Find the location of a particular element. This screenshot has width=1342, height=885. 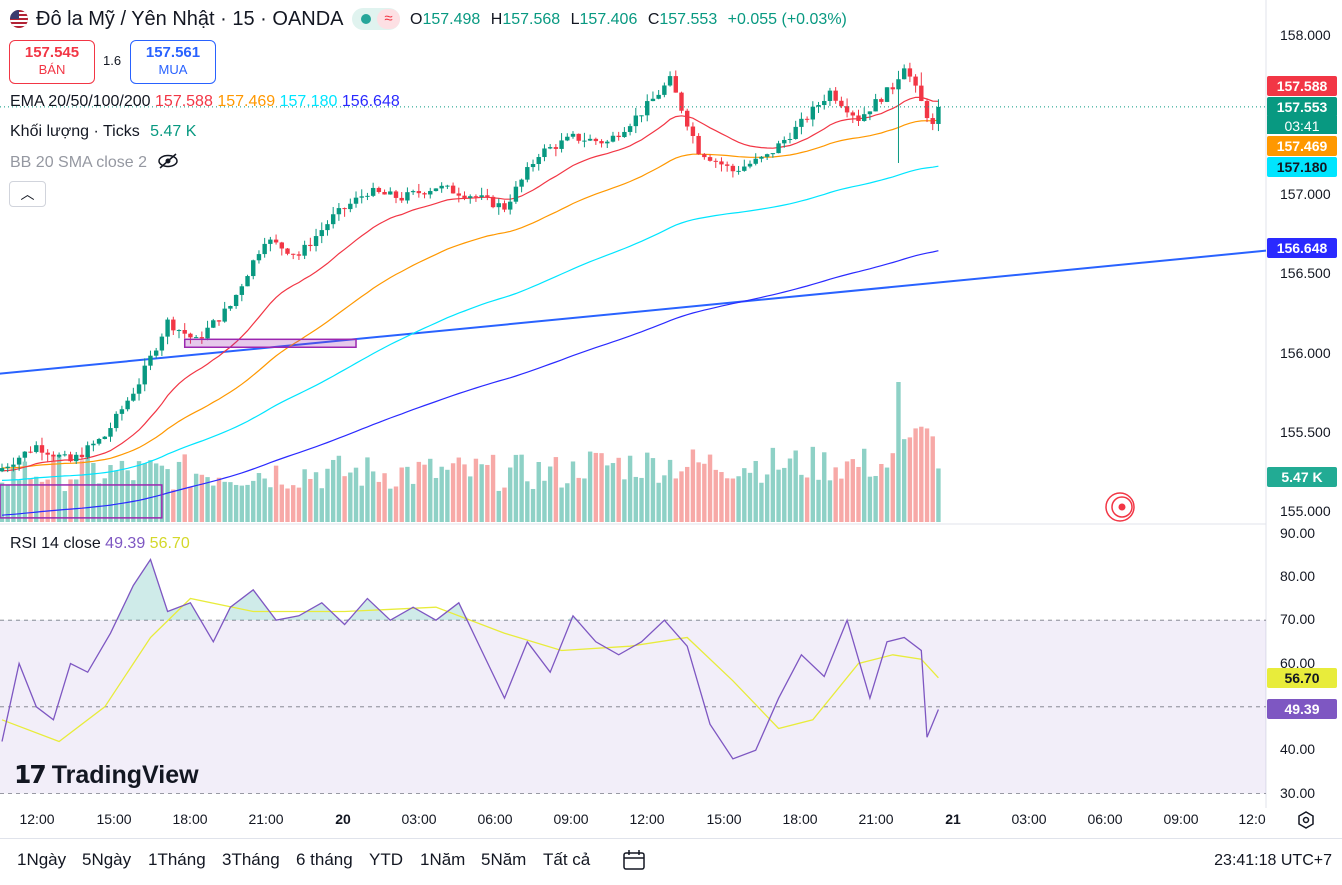

timeframe-button: 3Tháng is located at coordinates (251, 859).